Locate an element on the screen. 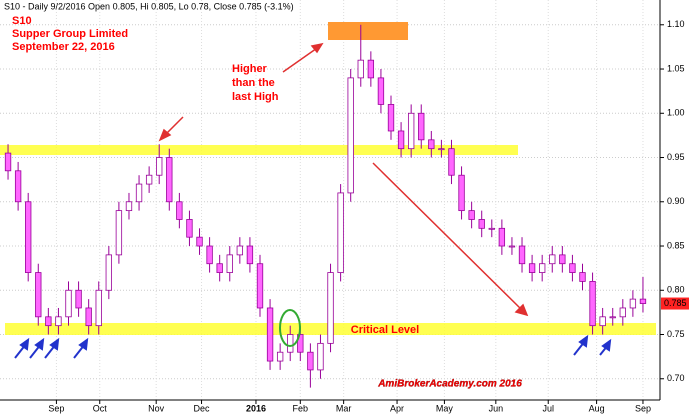 The image size is (700, 415). y-tick-label: 1.10 is located at coordinates (676, 24).